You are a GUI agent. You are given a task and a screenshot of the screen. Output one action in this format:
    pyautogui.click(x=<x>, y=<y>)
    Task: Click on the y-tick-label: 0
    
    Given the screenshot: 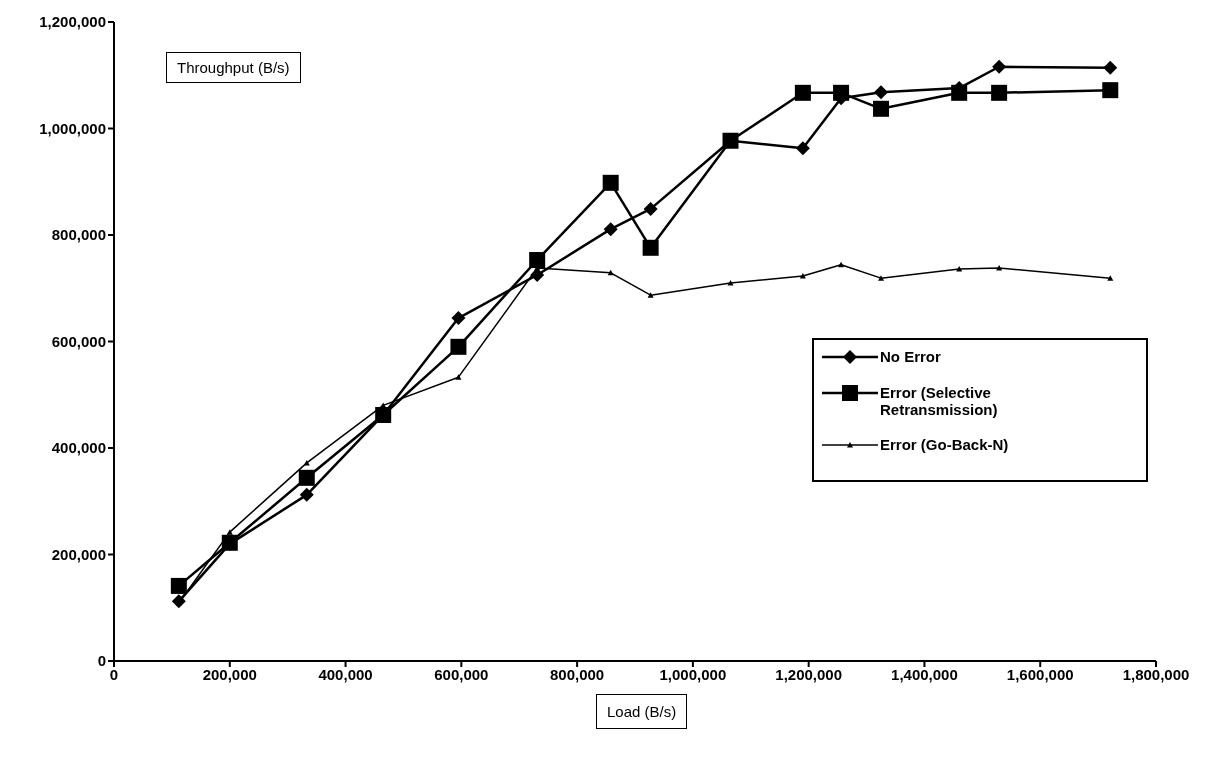 What is the action you would take?
    pyautogui.click(x=101, y=661)
    